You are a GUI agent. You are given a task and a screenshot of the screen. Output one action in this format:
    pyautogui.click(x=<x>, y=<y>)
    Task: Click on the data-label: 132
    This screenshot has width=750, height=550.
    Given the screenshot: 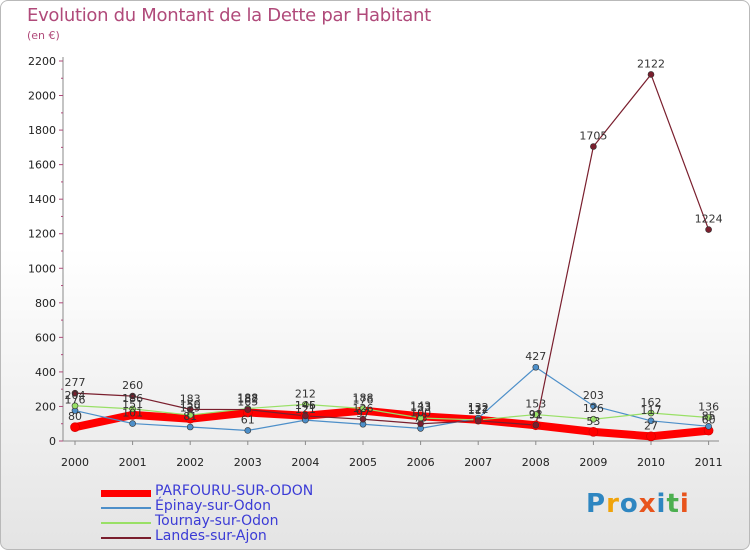 What is the action you would take?
    pyautogui.click(x=478, y=407)
    